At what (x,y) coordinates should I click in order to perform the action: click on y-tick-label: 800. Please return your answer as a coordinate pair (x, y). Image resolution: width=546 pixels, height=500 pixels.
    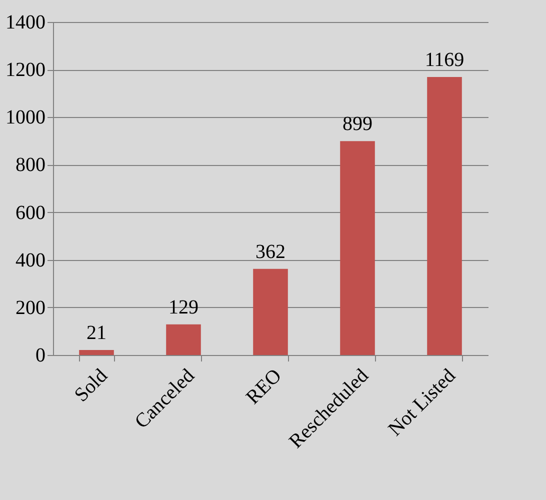
    Looking at the image, I should click on (31, 165).